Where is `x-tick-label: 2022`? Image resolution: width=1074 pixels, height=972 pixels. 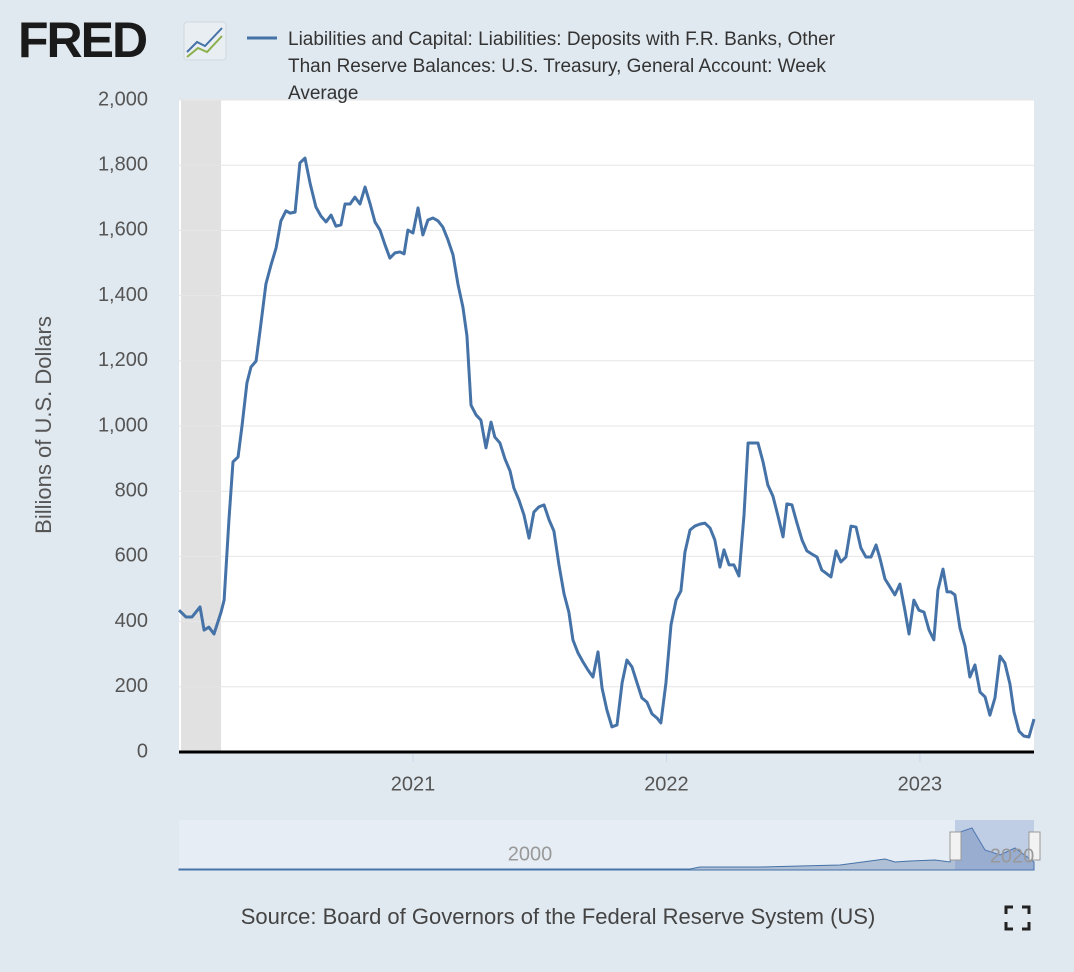 x-tick-label: 2022 is located at coordinates (666, 784).